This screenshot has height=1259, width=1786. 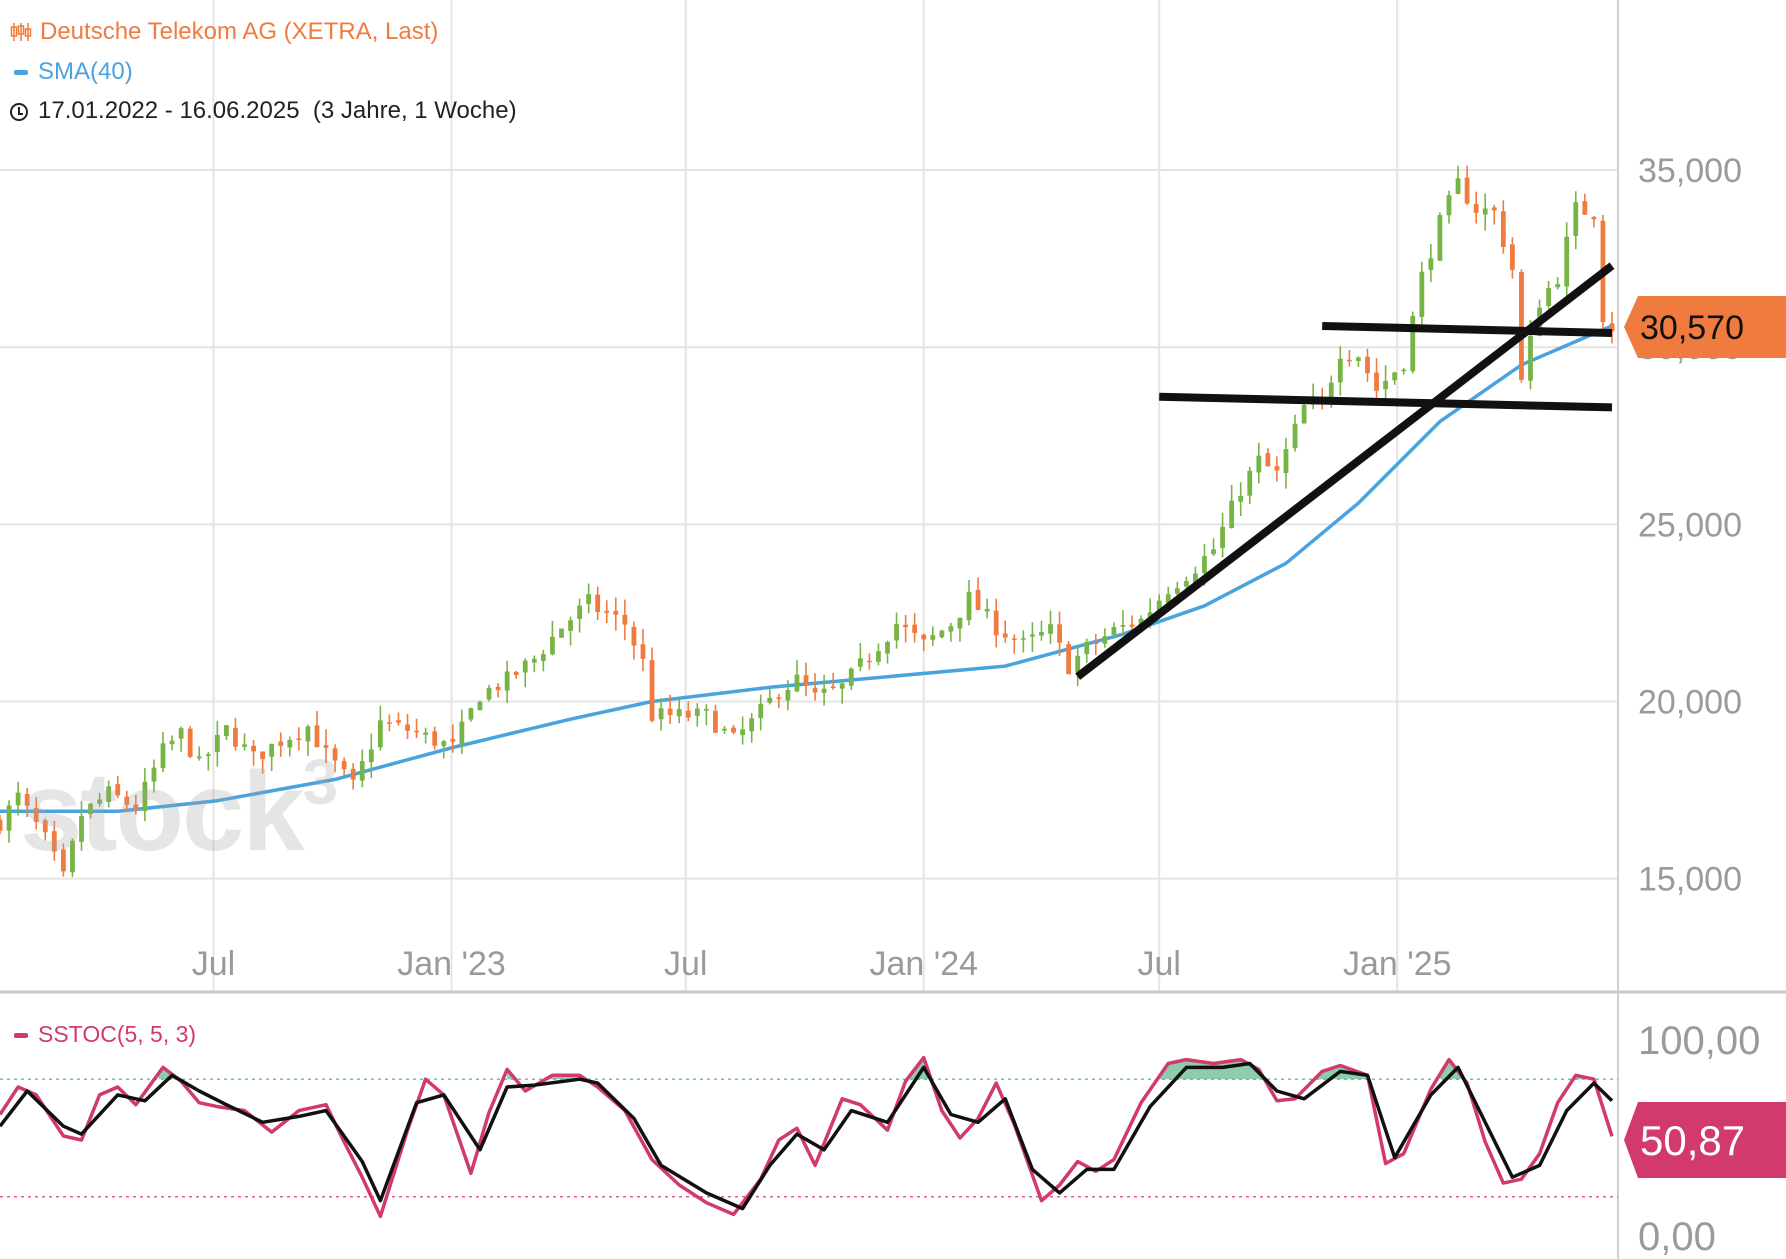 What do you see at coordinates (1699, 1041) in the screenshot?
I see `stoch-y-tick-label: 100,00` at bounding box center [1699, 1041].